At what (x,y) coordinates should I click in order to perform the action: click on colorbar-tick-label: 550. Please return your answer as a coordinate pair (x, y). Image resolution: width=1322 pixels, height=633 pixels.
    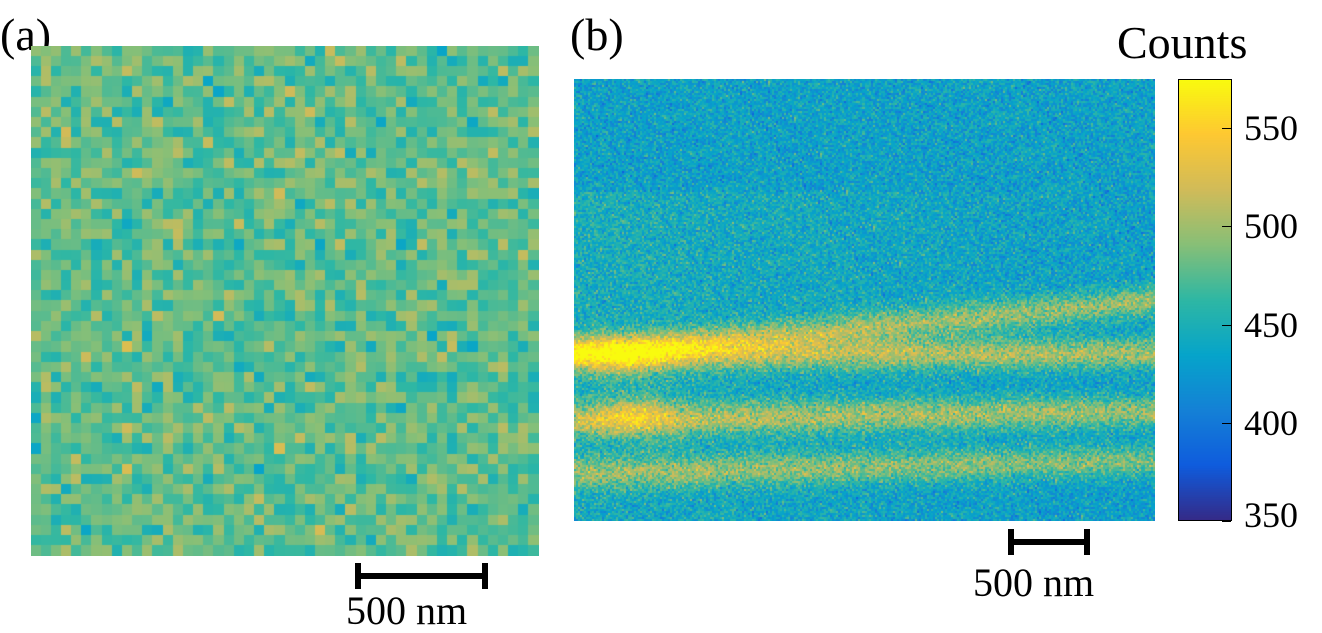
    Looking at the image, I should click on (1271, 128).